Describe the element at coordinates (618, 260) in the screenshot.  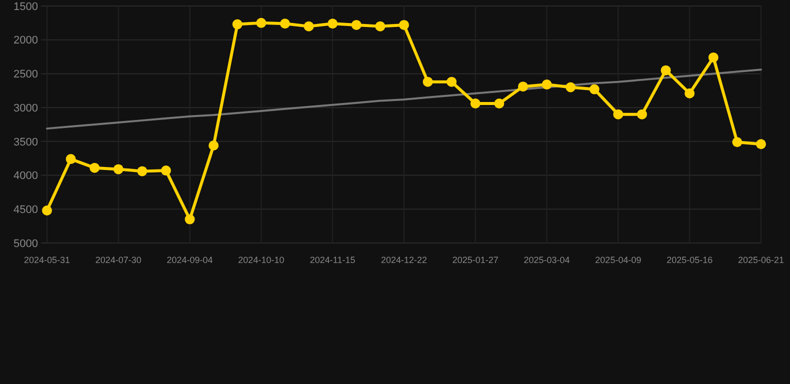
I see `x-tick-label: 2025-04-09` at that location.